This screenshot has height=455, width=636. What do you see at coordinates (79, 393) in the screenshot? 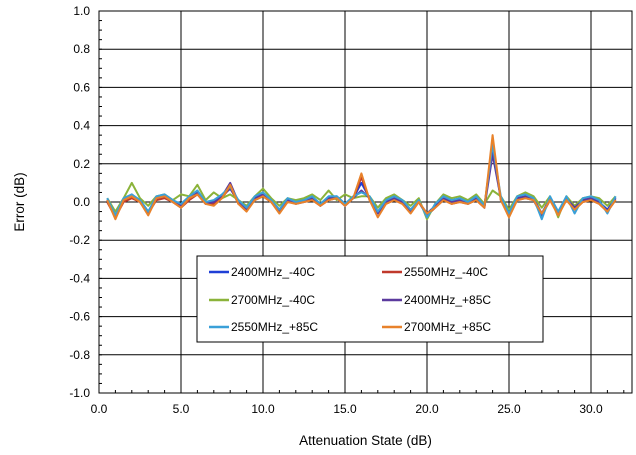
I see `y-tick-label: -1.0` at bounding box center [79, 393].